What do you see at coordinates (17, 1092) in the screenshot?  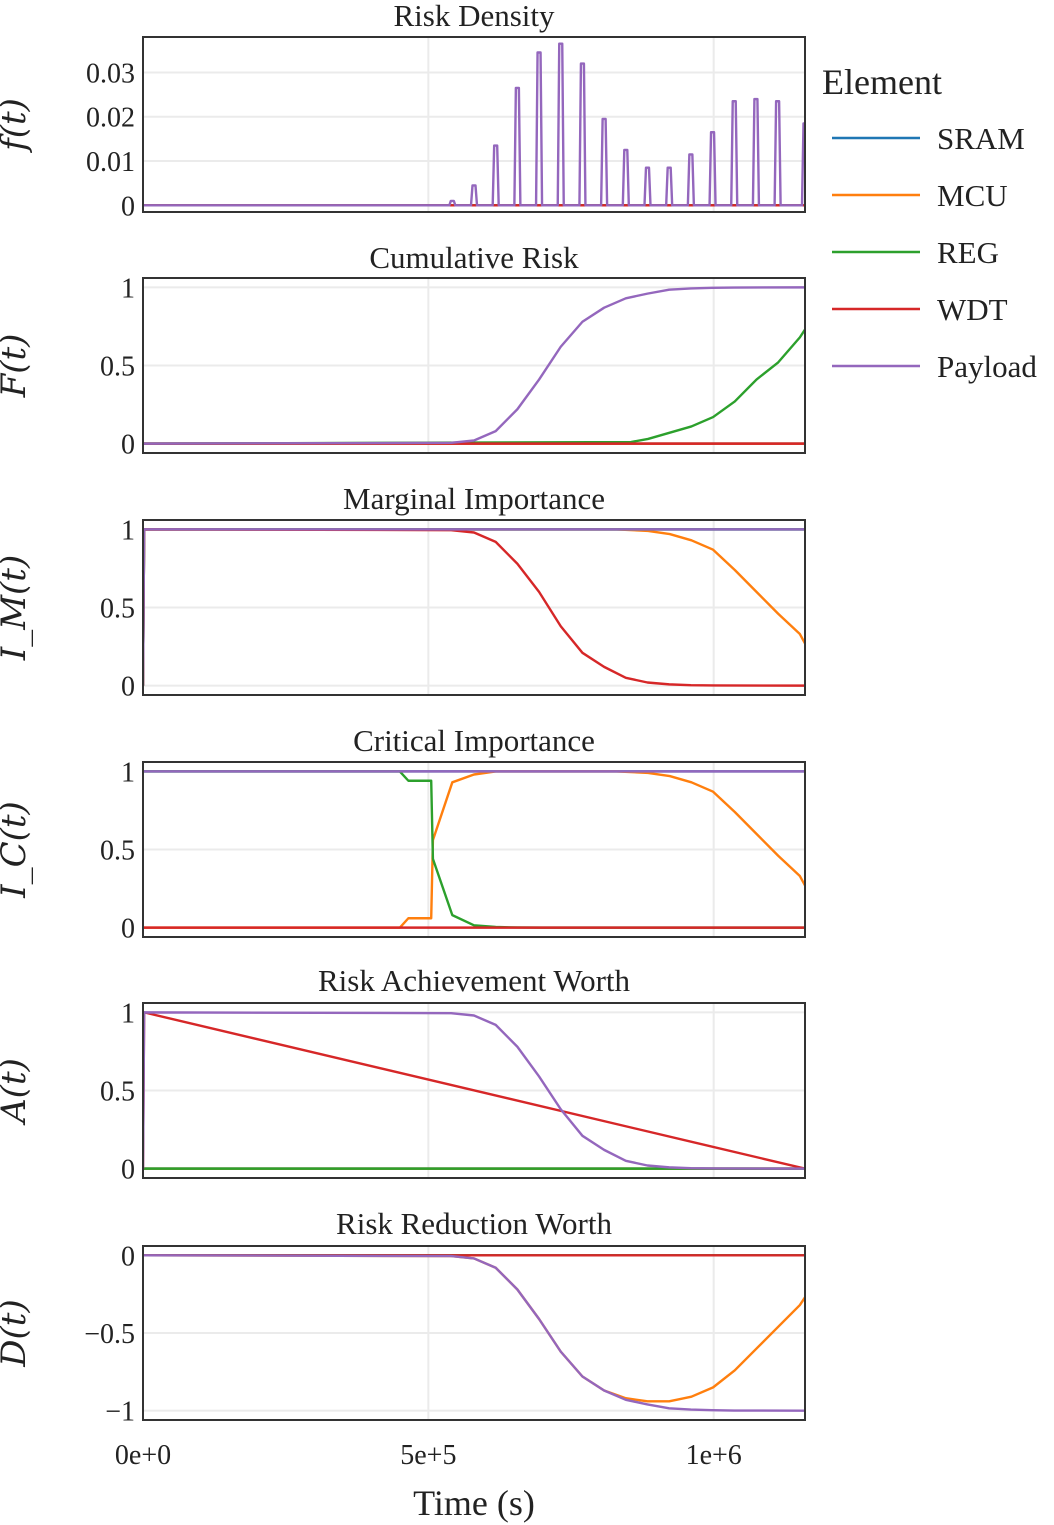 I see `y-axis-label: A(t)` at bounding box center [17, 1092].